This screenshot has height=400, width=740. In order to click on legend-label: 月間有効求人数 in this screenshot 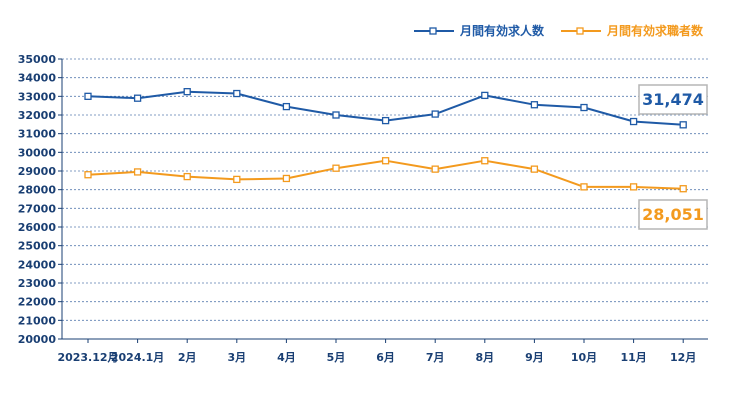, I will do `click(502, 30)`.